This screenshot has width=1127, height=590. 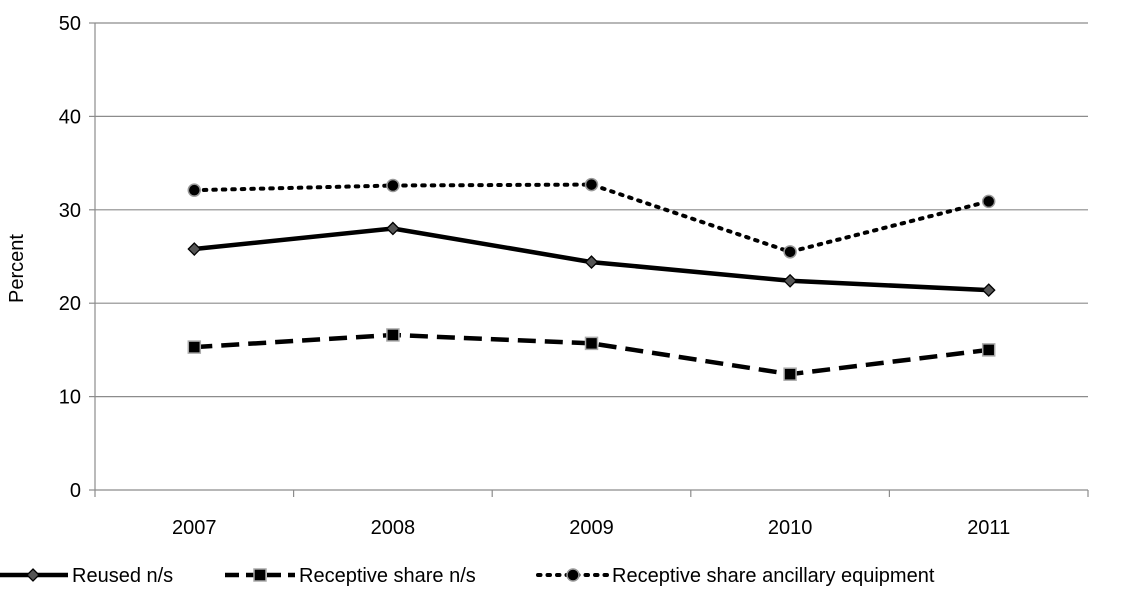 I want to click on y-tick-label: 30, so click(x=70, y=211).